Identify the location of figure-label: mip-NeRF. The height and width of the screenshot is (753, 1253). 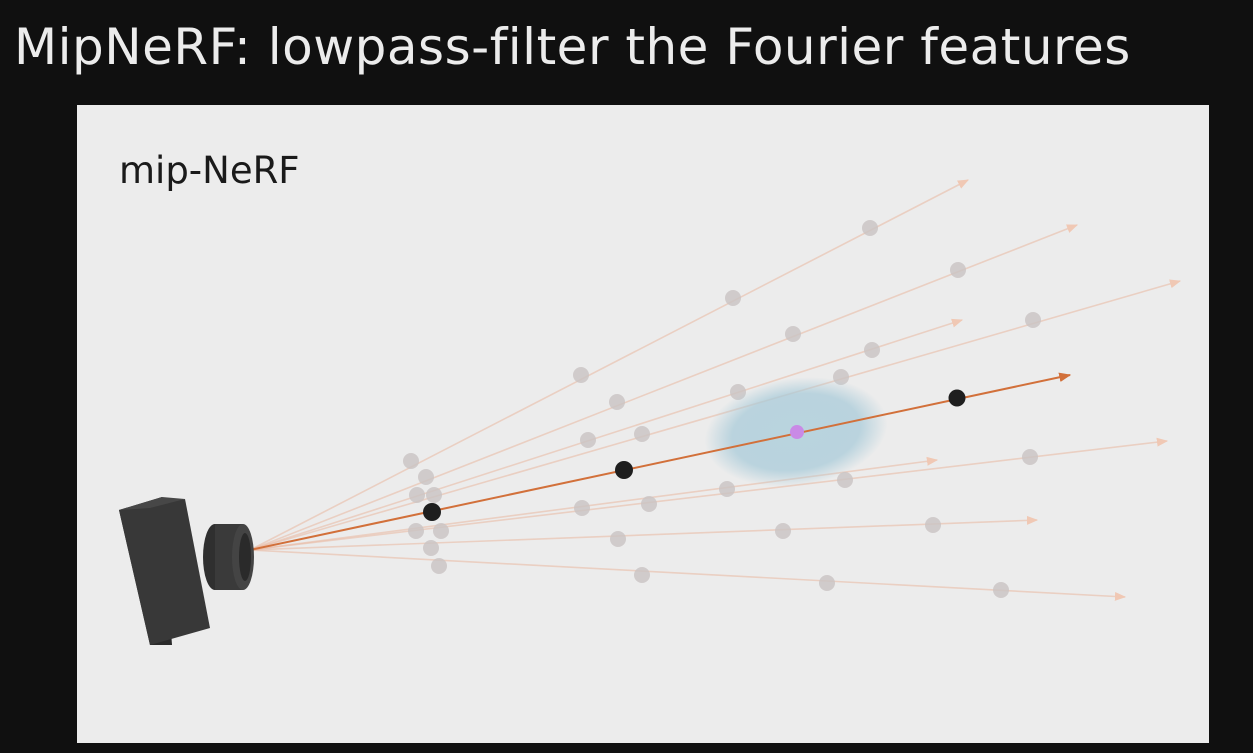
(209, 170).